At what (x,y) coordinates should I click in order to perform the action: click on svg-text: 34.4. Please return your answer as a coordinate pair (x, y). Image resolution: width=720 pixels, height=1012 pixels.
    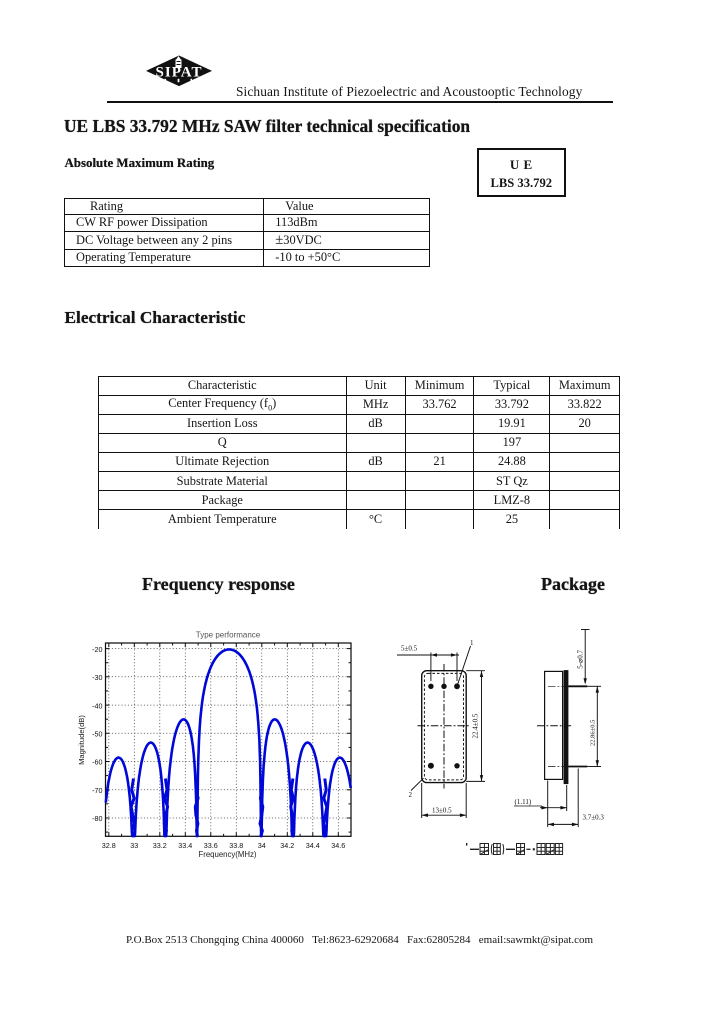
    Looking at the image, I should click on (313, 845).